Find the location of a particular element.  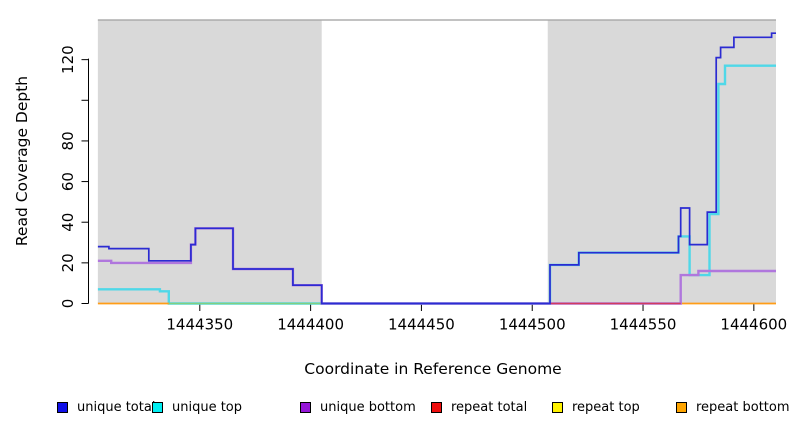

legend-swatch-unique-total is located at coordinates (62, 407).